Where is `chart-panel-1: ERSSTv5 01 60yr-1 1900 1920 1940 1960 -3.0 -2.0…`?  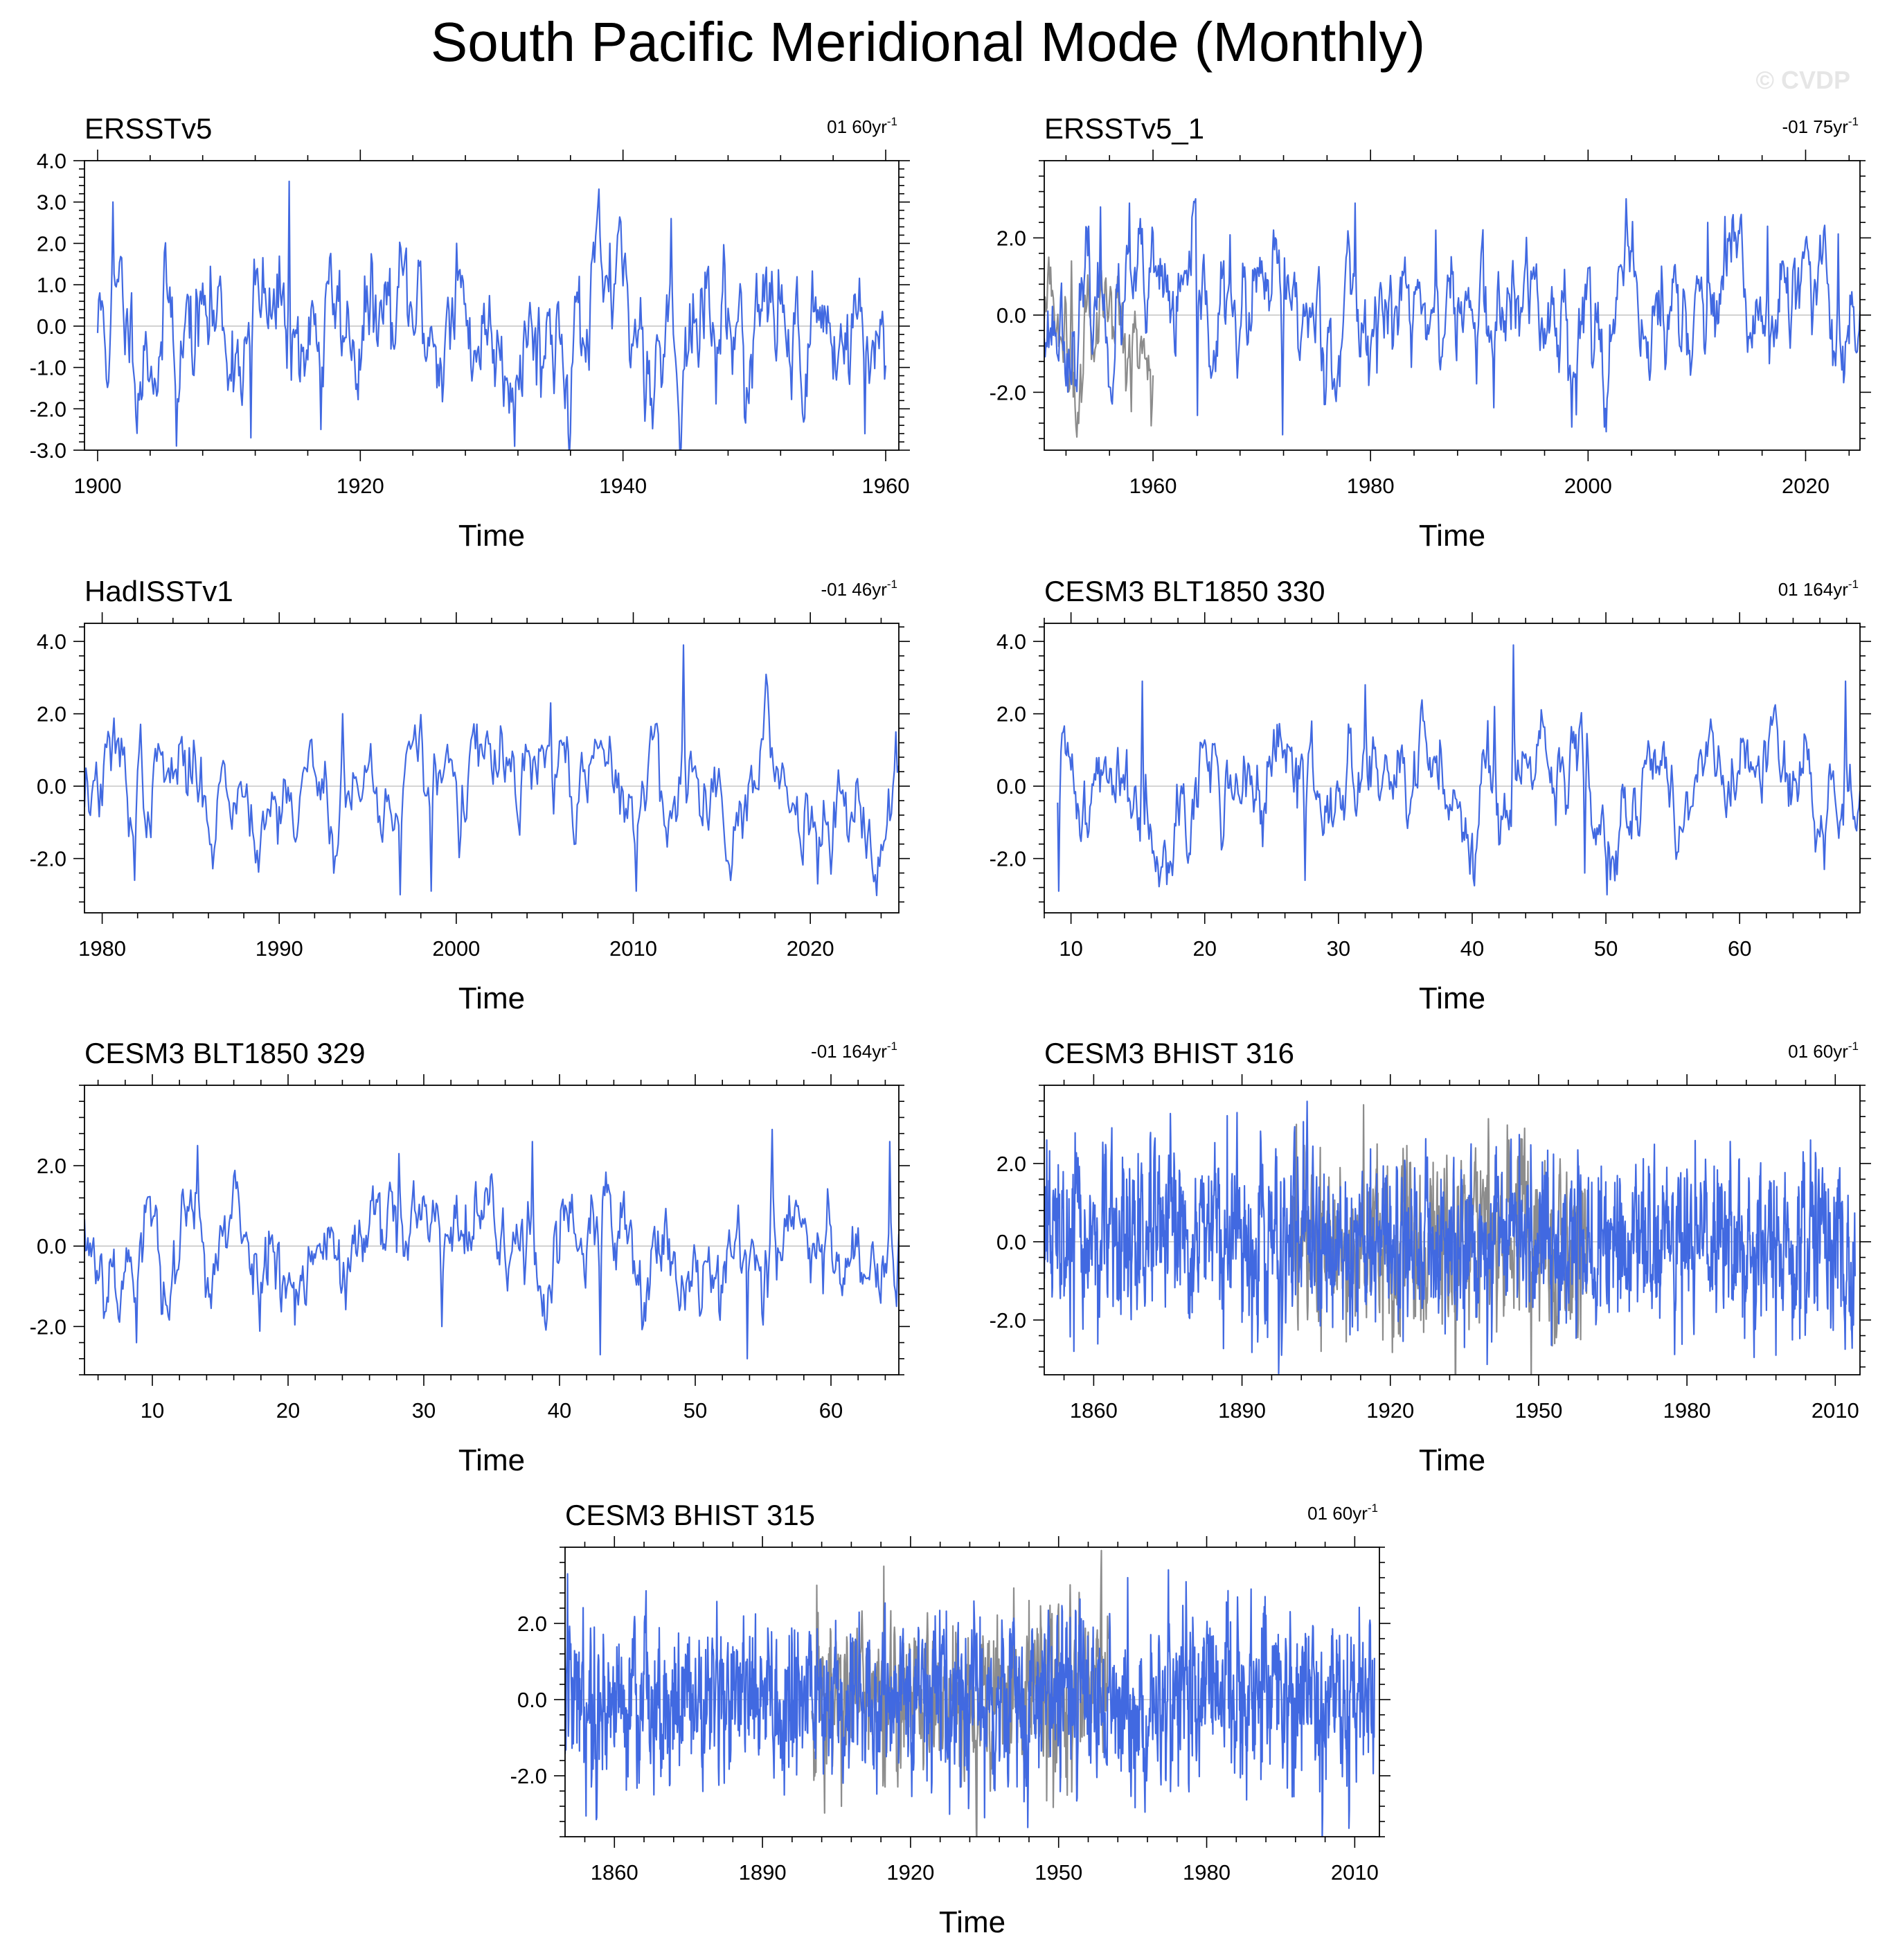
chart-panel-1: ERSSTv5 01 60yr-1 1900 1920 1940 1960 -3.0 -2.0… is located at coordinates (470, 332).